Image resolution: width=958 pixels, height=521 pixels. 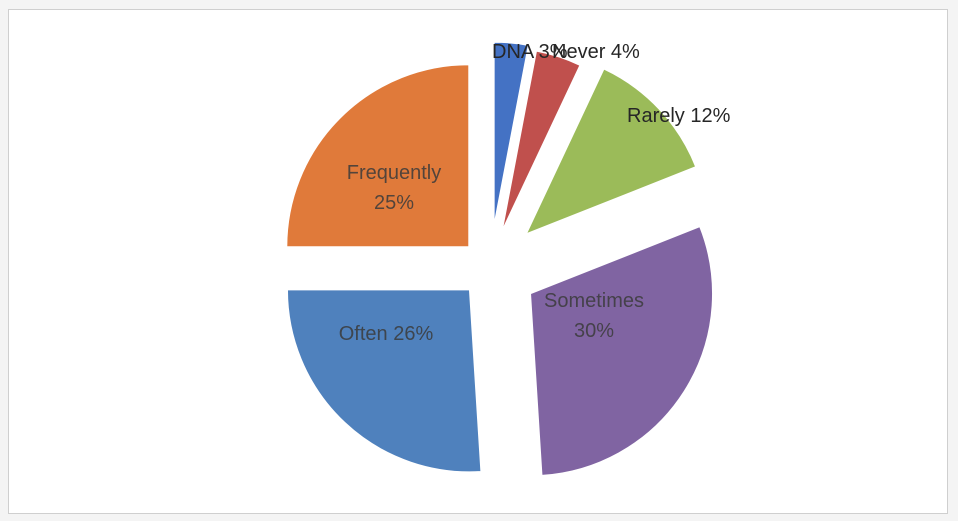 I want to click on pie-slice-dna, so click(x=511, y=133).